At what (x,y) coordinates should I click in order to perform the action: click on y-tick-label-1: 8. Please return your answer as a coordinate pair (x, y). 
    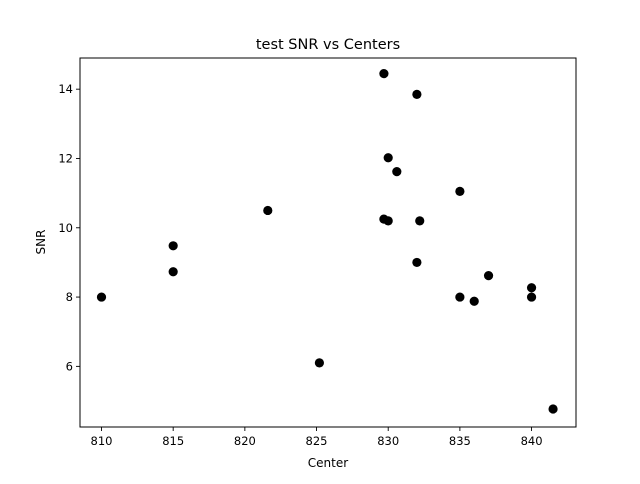
    Looking at the image, I should click on (69, 297).